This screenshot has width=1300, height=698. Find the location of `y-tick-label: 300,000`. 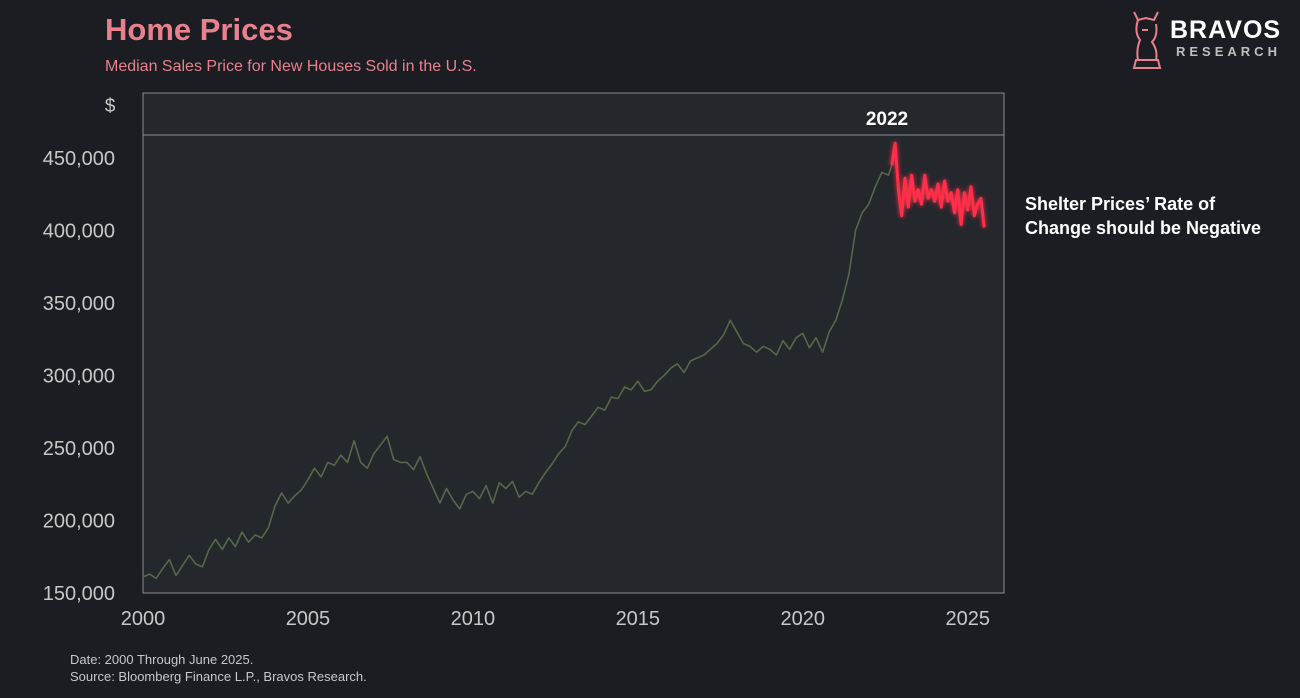

y-tick-label: 300,000 is located at coordinates (79, 376).